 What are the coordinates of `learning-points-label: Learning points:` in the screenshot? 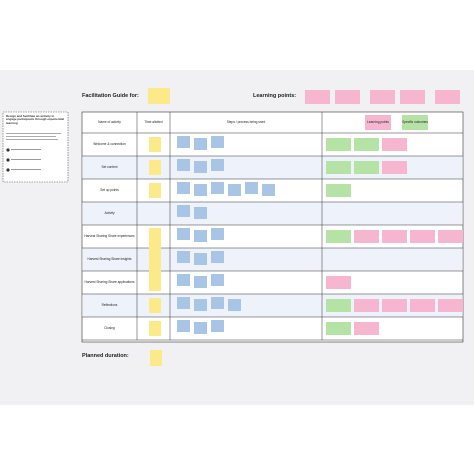 It's located at (275, 96).